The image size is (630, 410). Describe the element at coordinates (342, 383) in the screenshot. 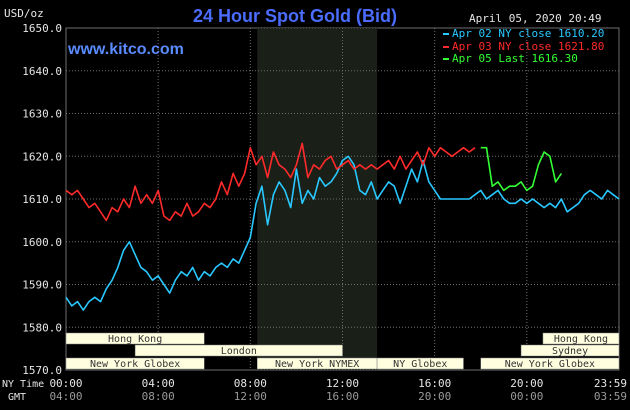

I see `x-tick-ny: 12:00` at that location.